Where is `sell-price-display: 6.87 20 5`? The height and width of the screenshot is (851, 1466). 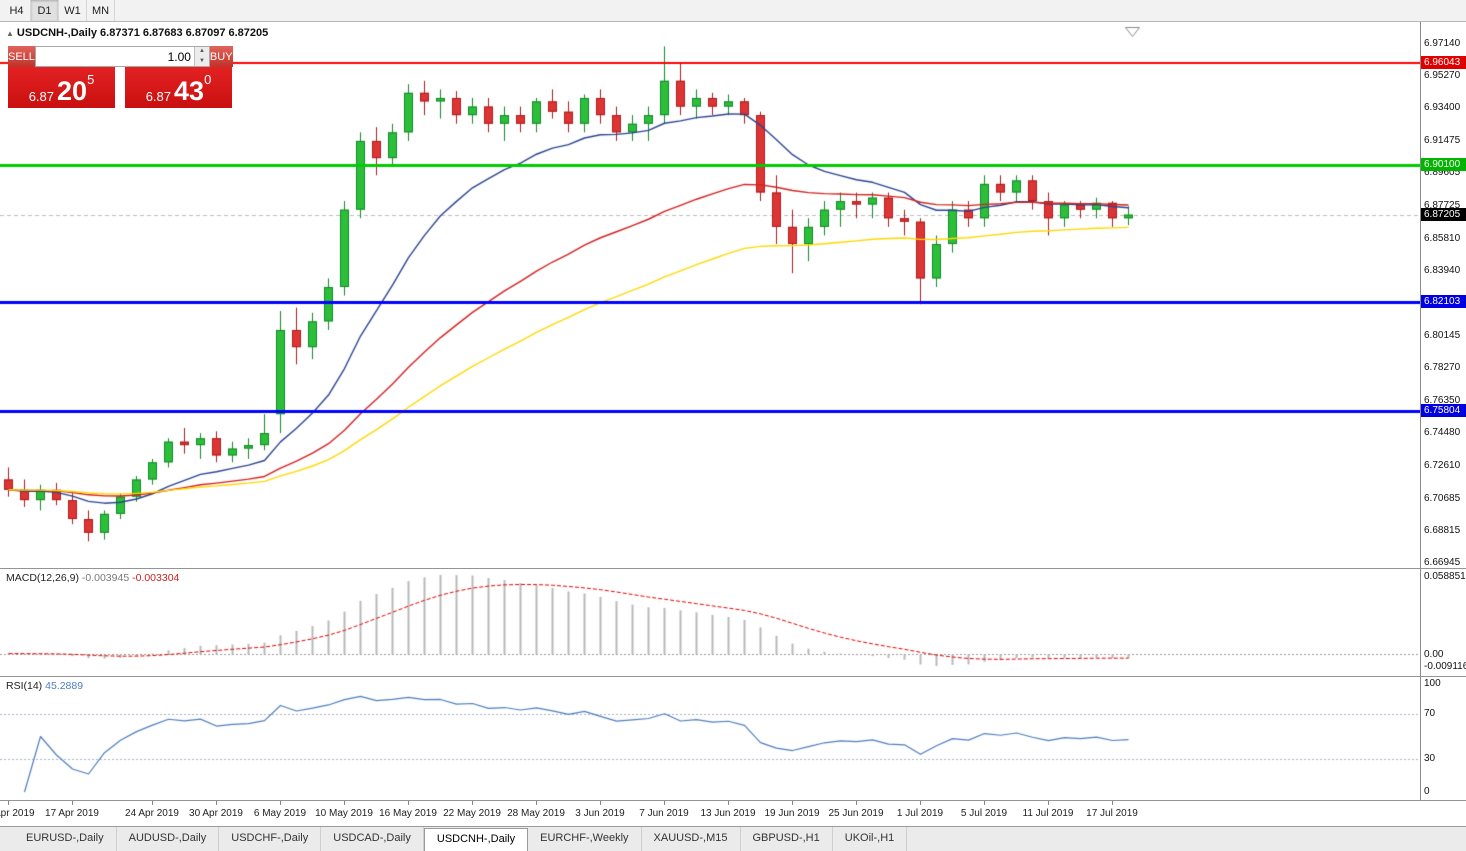
sell-price-display: 6.87 20 5 is located at coordinates (61, 87).